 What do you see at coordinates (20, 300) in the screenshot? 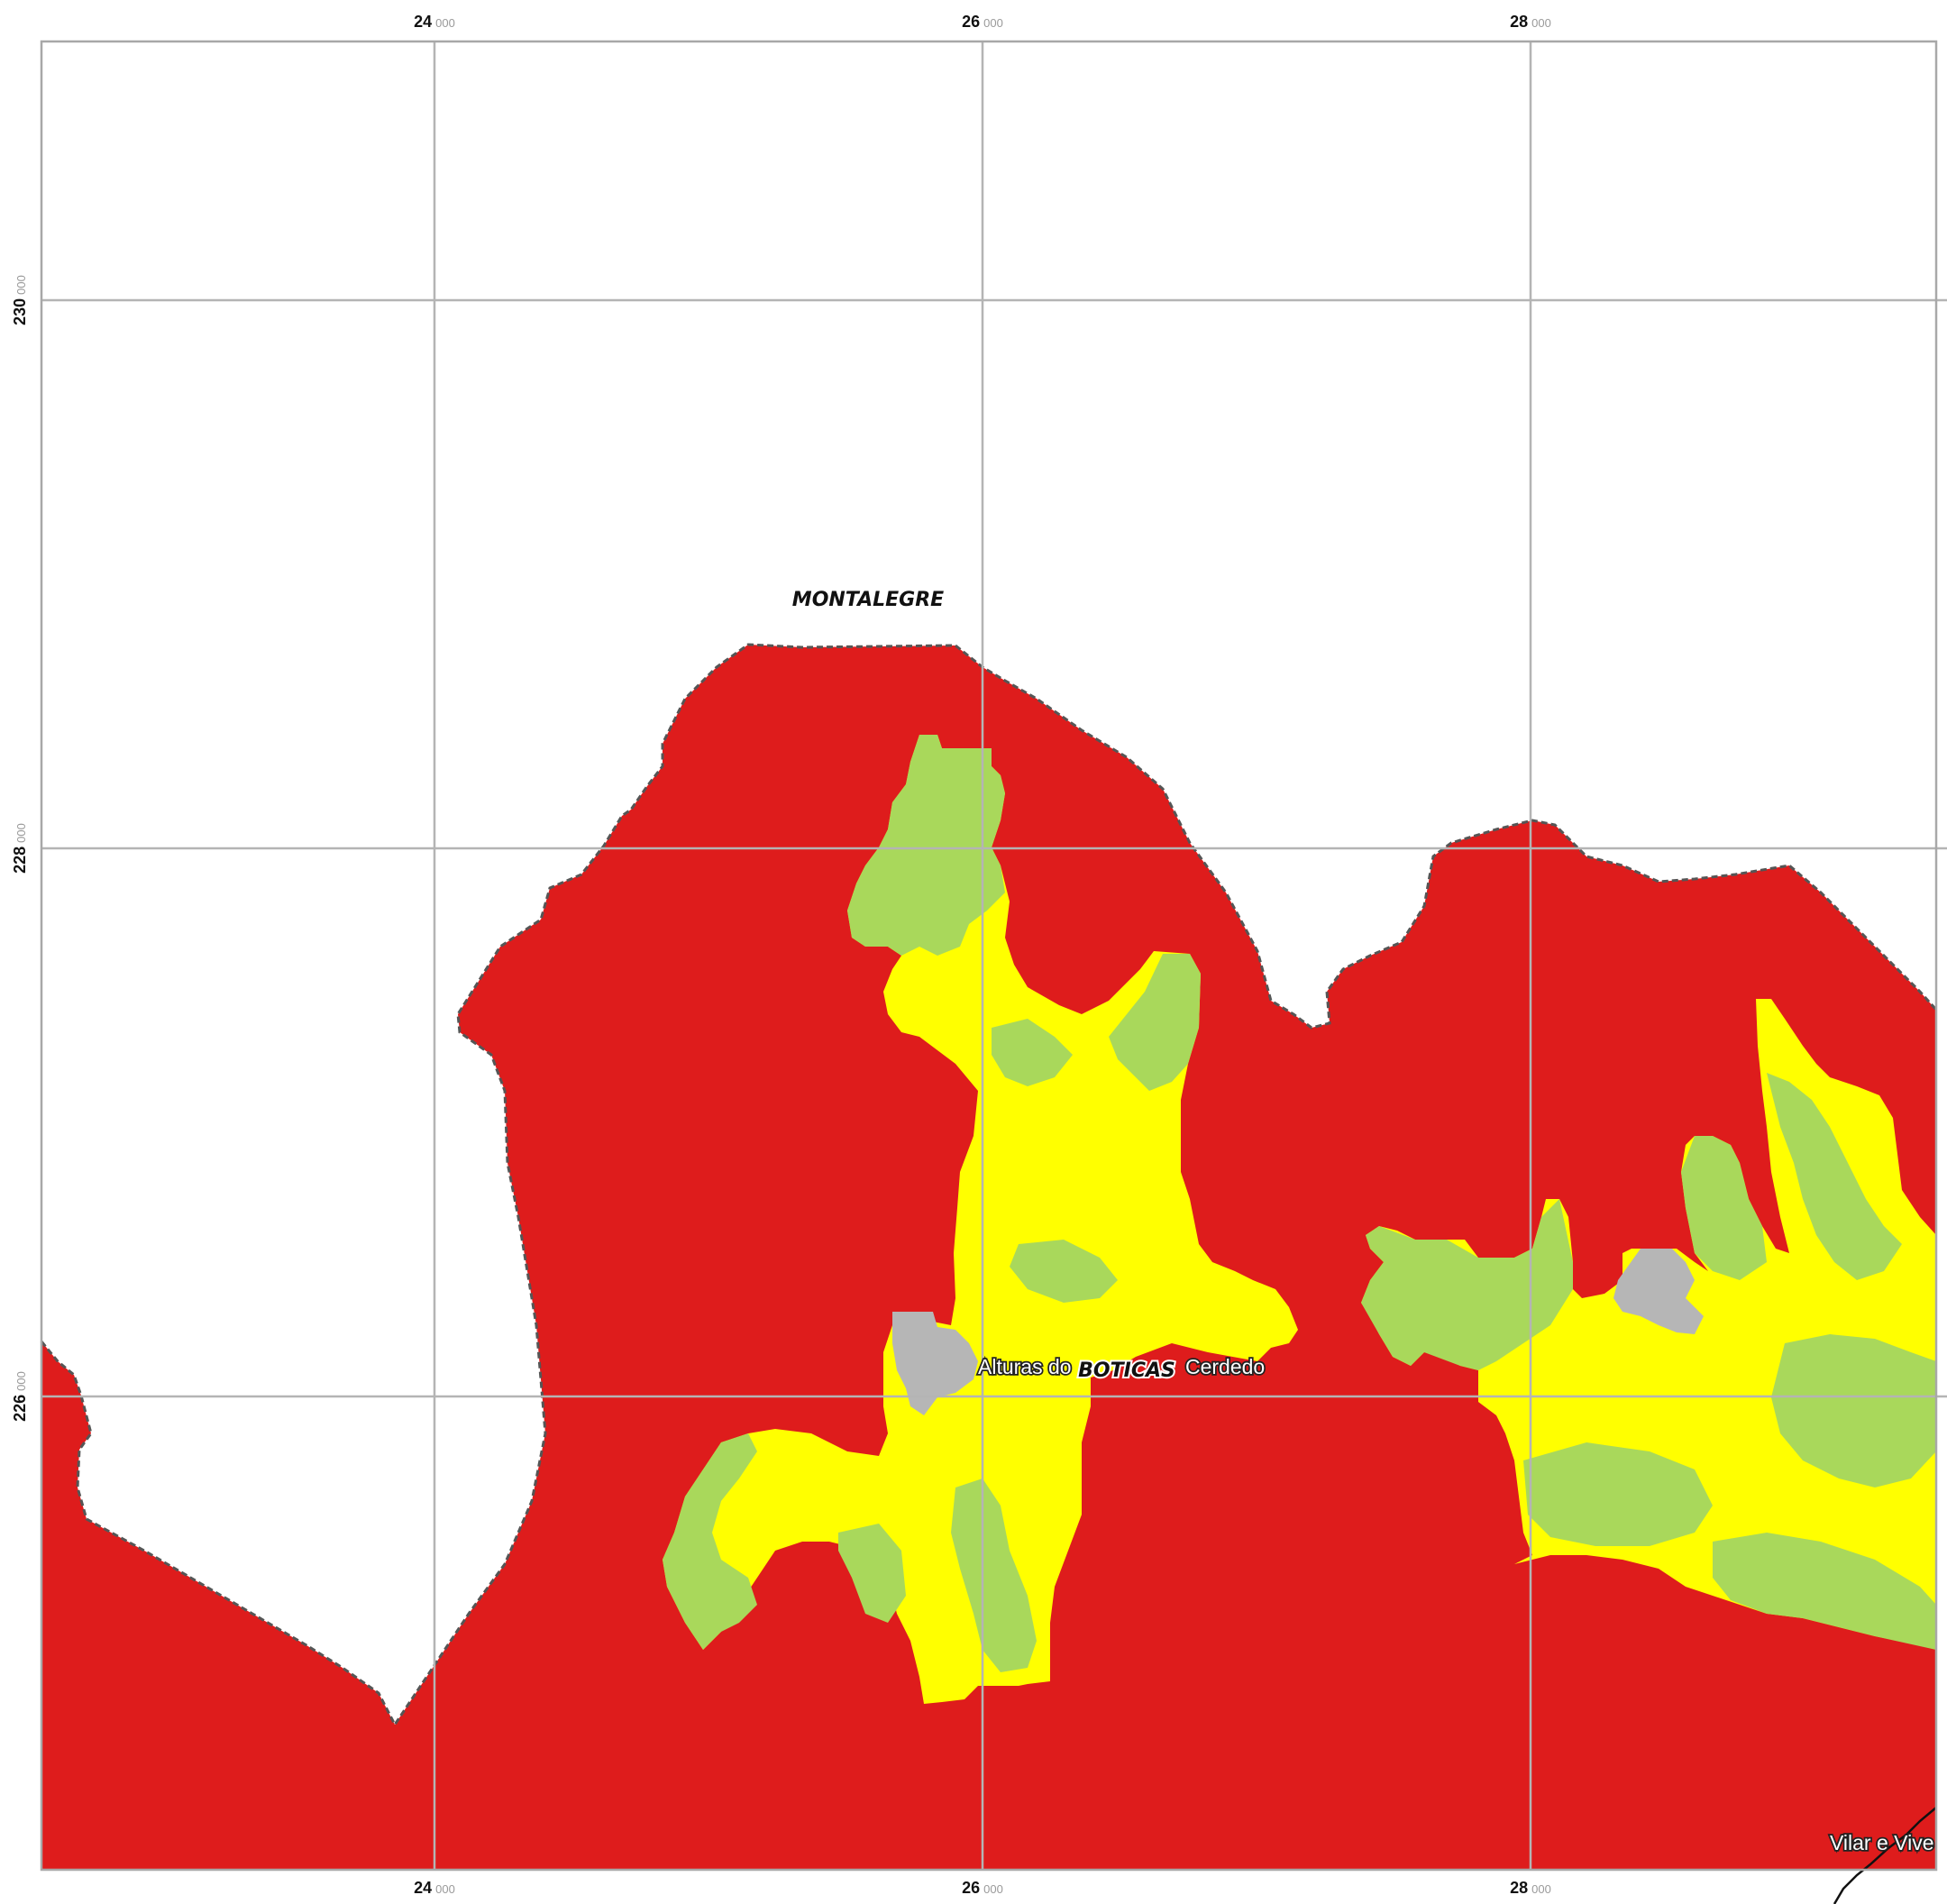
I see `y-tick-left-230: 230000` at bounding box center [20, 300].